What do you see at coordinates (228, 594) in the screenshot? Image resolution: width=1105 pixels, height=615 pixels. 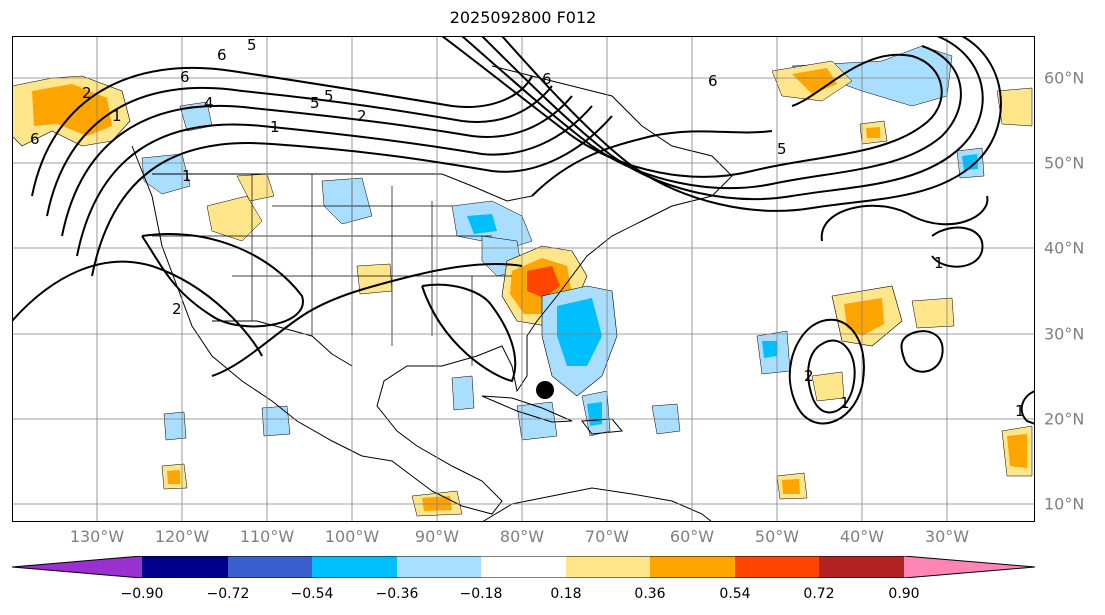 I see `colorbar-tick: −0.72` at bounding box center [228, 594].